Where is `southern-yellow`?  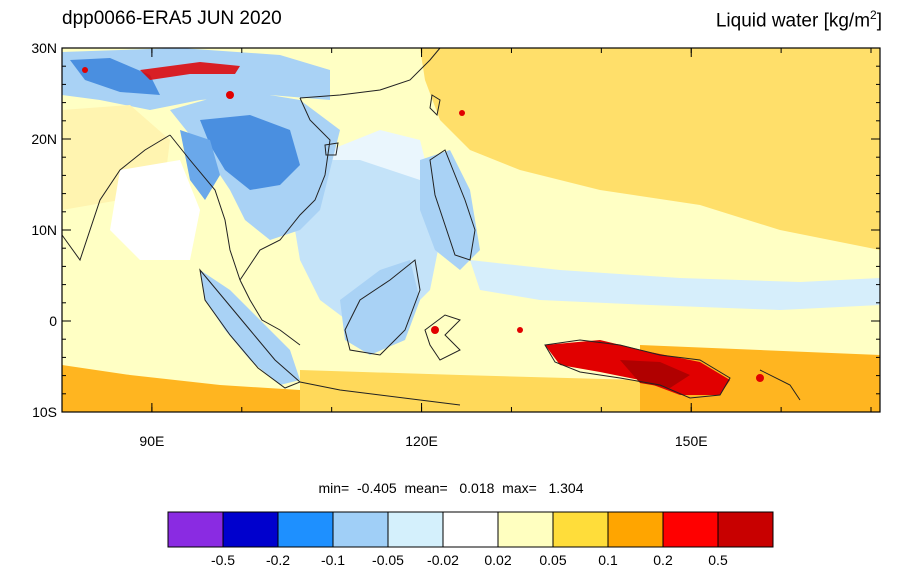
southern-yellow is located at coordinates (470, 391).